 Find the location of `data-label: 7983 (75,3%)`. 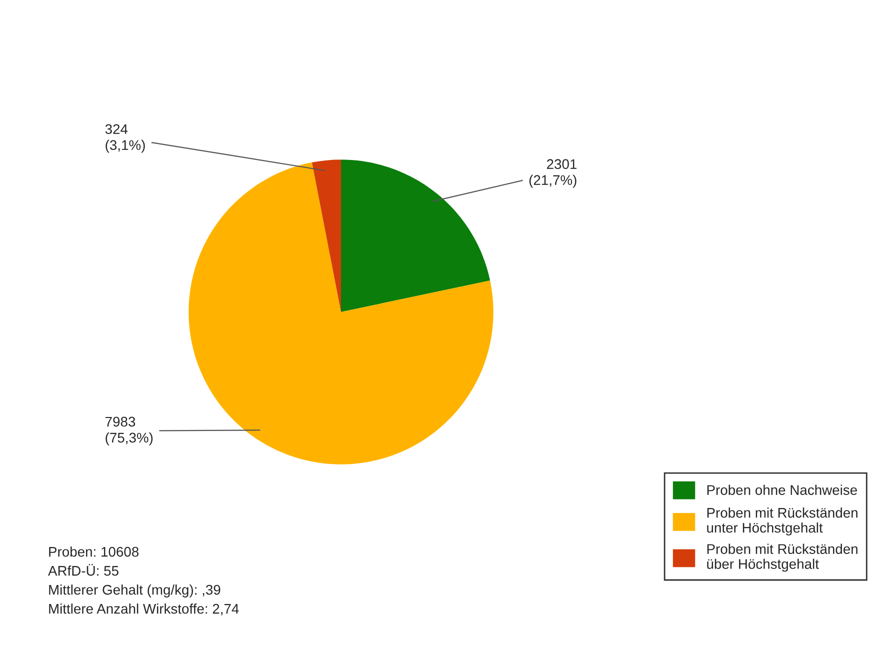

data-label: 7983 (75,3%) is located at coordinates (129, 431).